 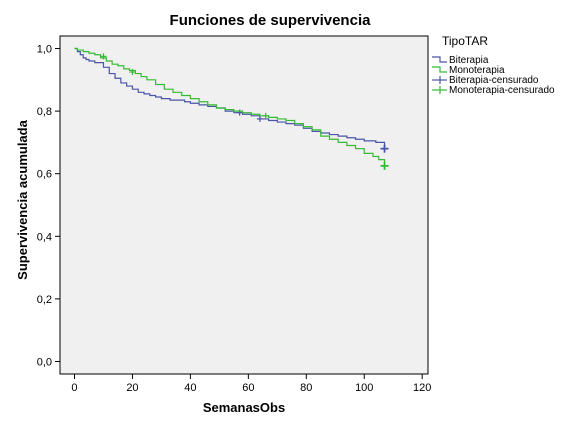 What do you see at coordinates (190, 388) in the screenshot?
I see `x-tick-label: 40` at bounding box center [190, 388].